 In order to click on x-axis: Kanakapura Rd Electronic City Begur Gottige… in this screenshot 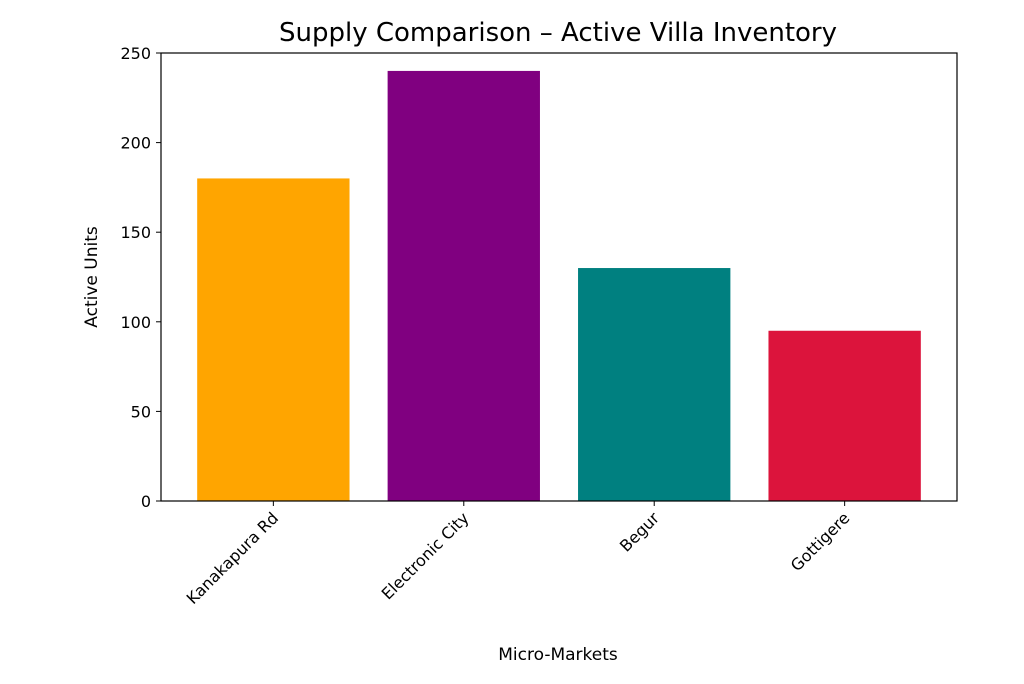, I will do `click(518, 554)`.